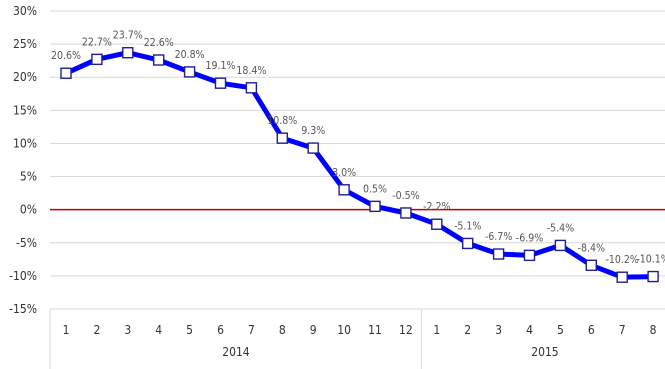  I want to click on data-label: -10.1%, so click(650, 260).